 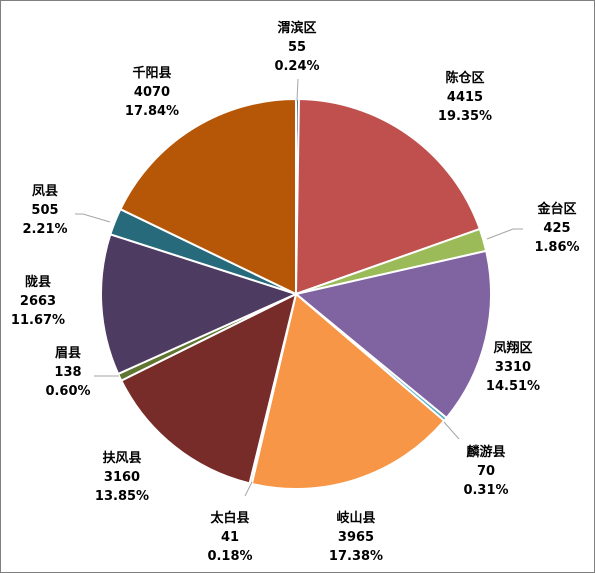 I want to click on data-label-name: 千阳县, so click(x=151, y=73).